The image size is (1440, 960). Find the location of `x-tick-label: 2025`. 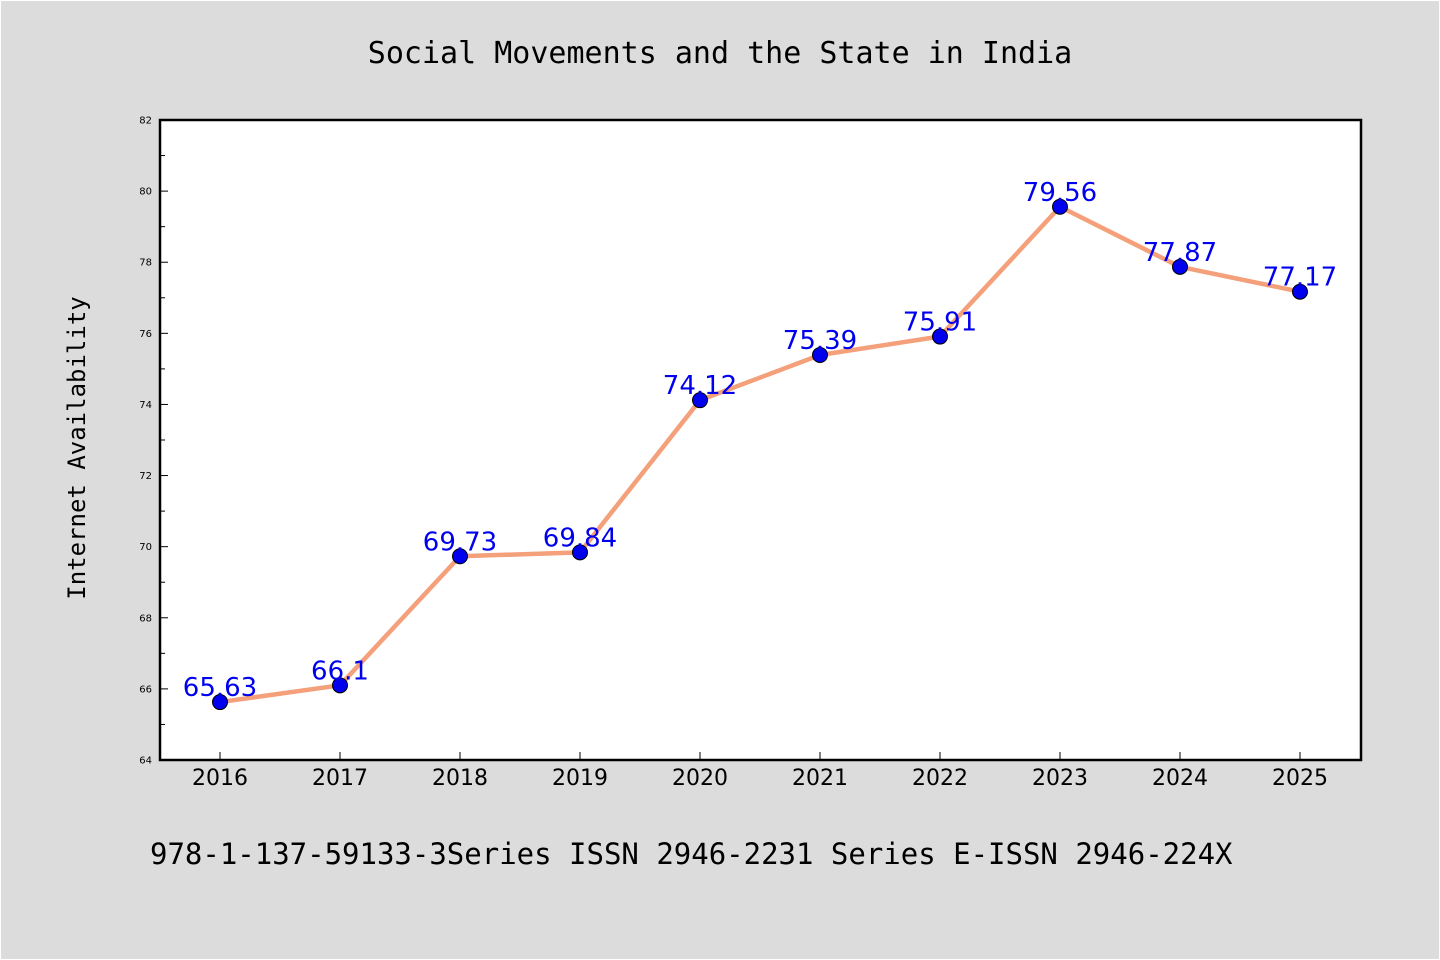

x-tick-label: 2025 is located at coordinates (1300, 778).